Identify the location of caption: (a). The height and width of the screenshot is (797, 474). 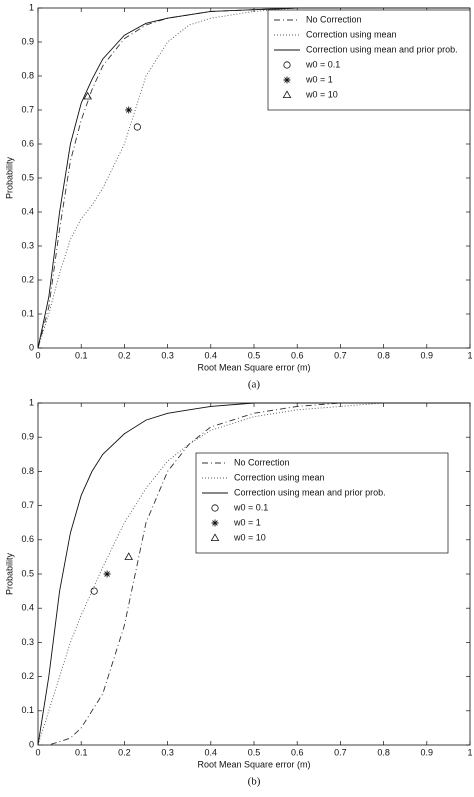
(254, 385).